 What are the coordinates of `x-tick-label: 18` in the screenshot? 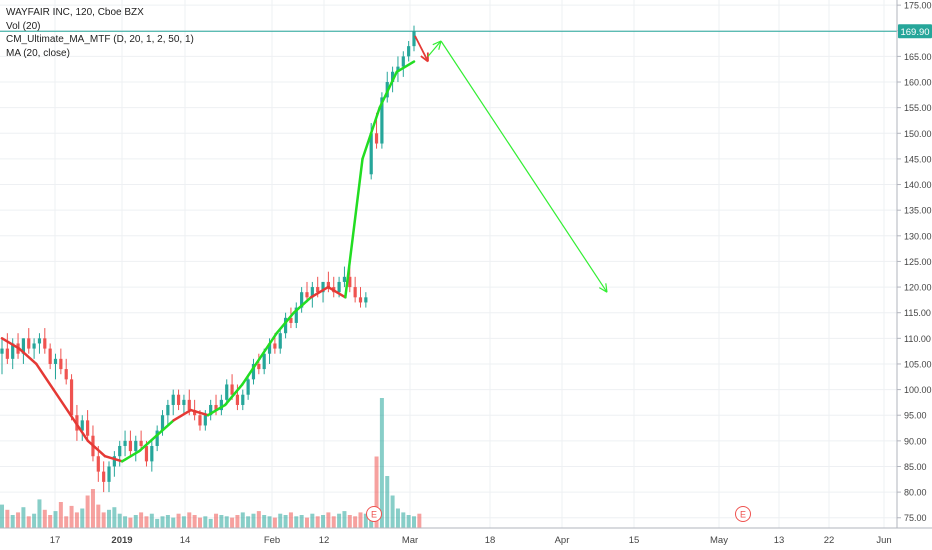 It's located at (490, 540).